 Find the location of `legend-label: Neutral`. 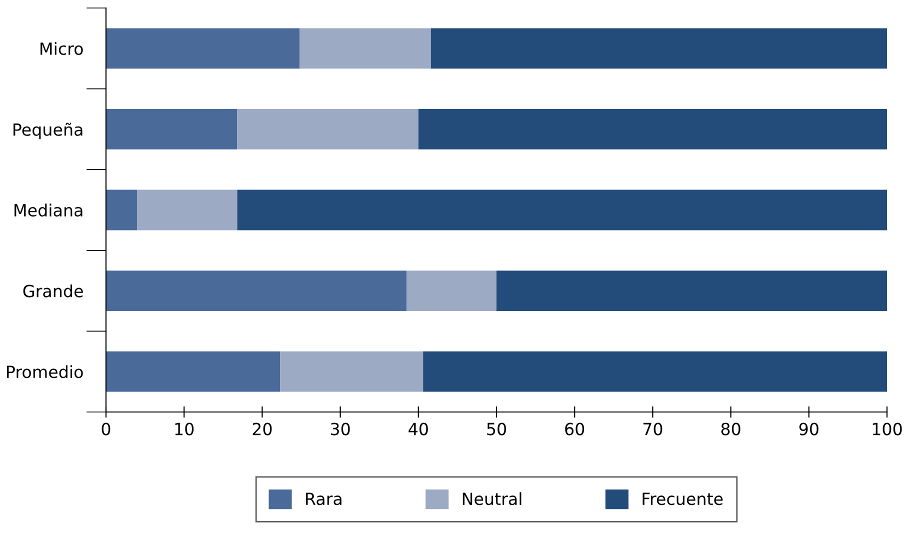

legend-label: Neutral is located at coordinates (492, 499).